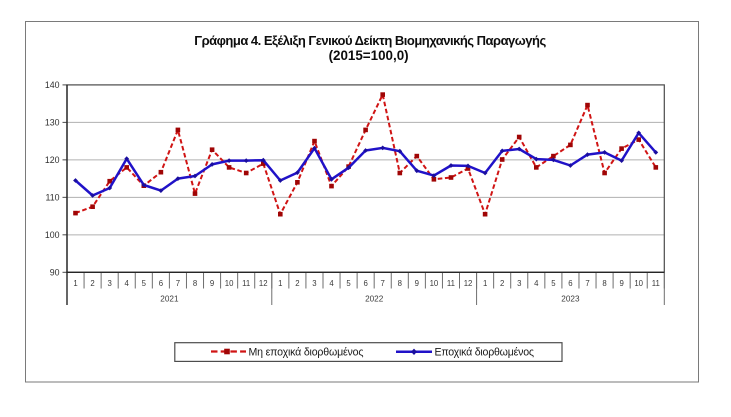  I want to click on svg-text: 2021, so click(169, 299).